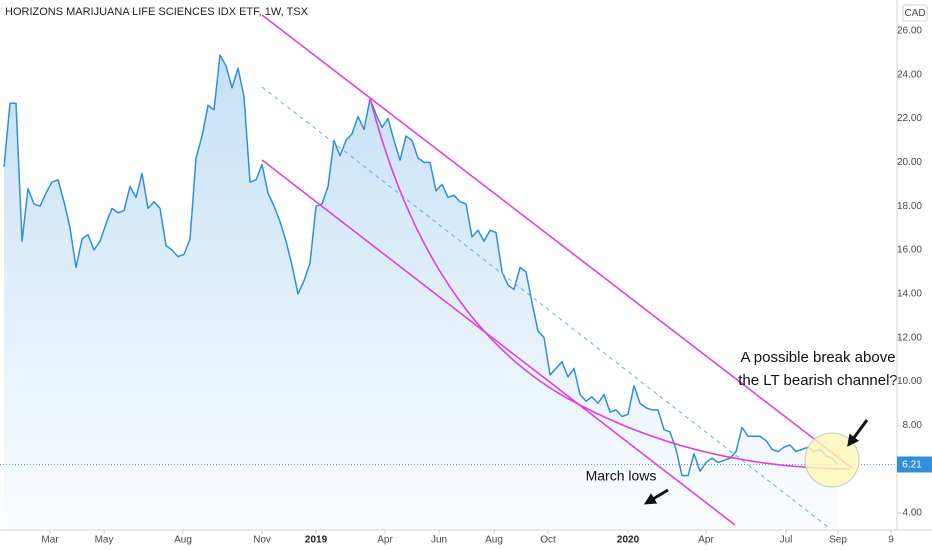 The width and height of the screenshot is (932, 550). What do you see at coordinates (891, 540) in the screenshot?
I see `x-tick-label: 9` at bounding box center [891, 540].